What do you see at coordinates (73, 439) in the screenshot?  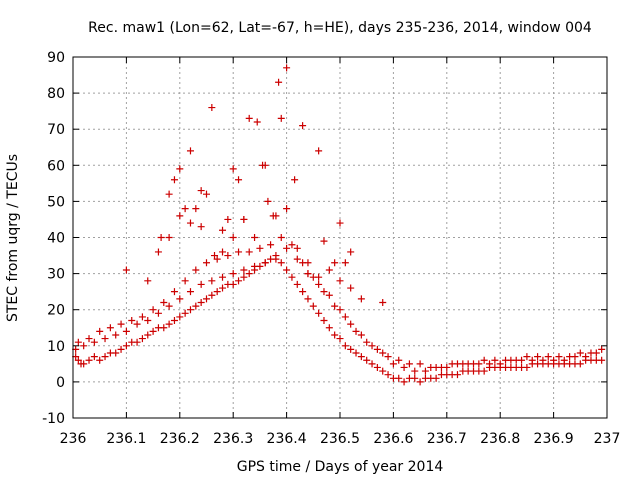 I see `x-tick-label: 236` at bounding box center [73, 439].